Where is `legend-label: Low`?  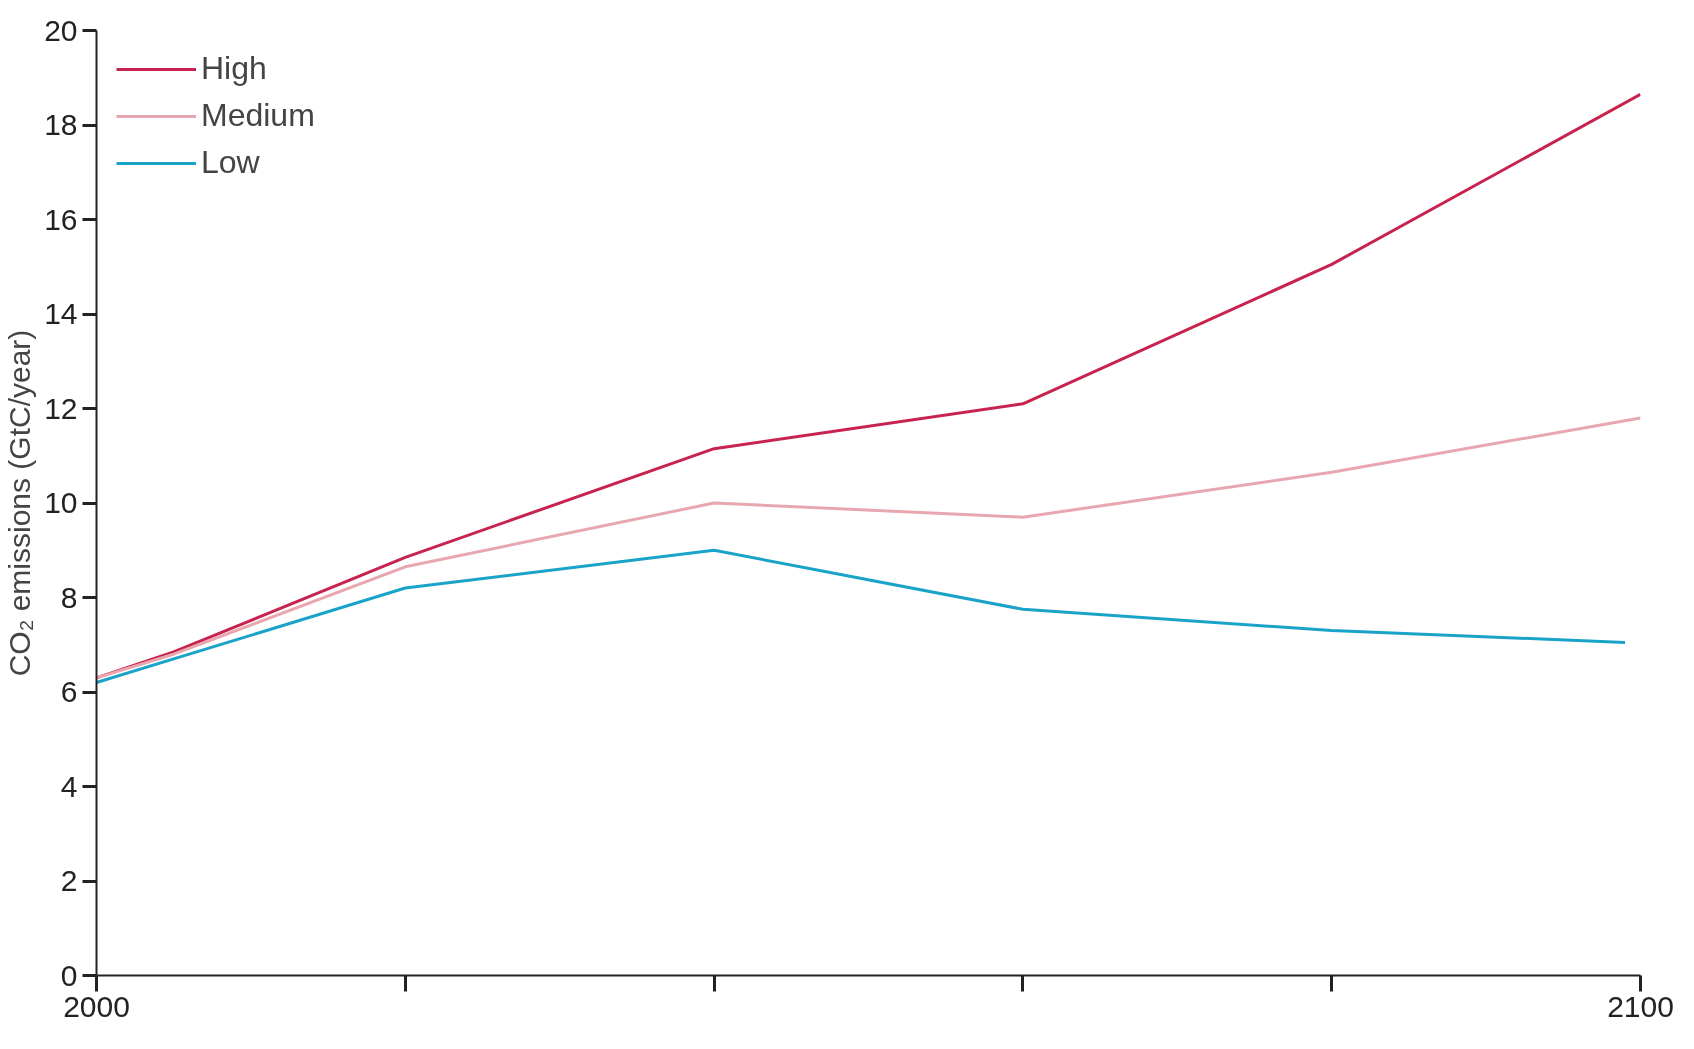
legend-label: Low is located at coordinates (230, 162).